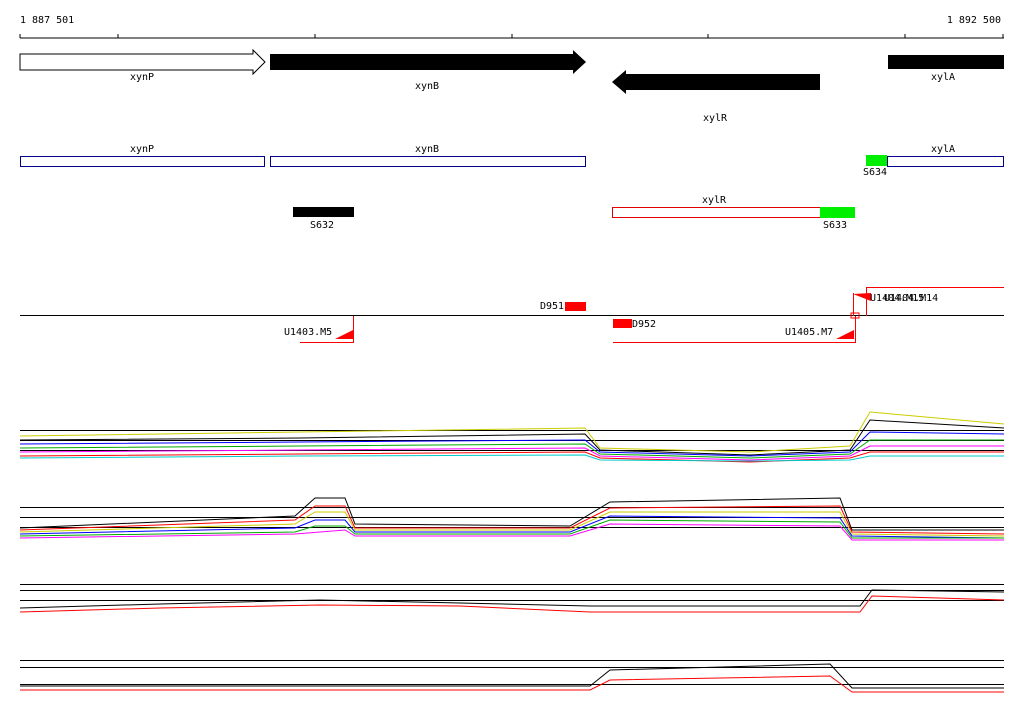 The width and height of the screenshot is (1024, 714). Describe the element at coordinates (943, 149) in the screenshot. I see `feature-label: xylA` at that location.